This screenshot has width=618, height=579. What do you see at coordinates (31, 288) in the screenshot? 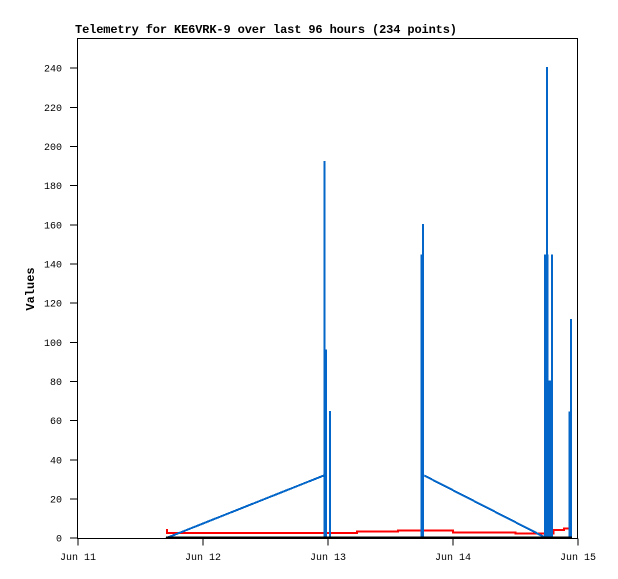
I see `svg-text: Values` at bounding box center [31, 288].